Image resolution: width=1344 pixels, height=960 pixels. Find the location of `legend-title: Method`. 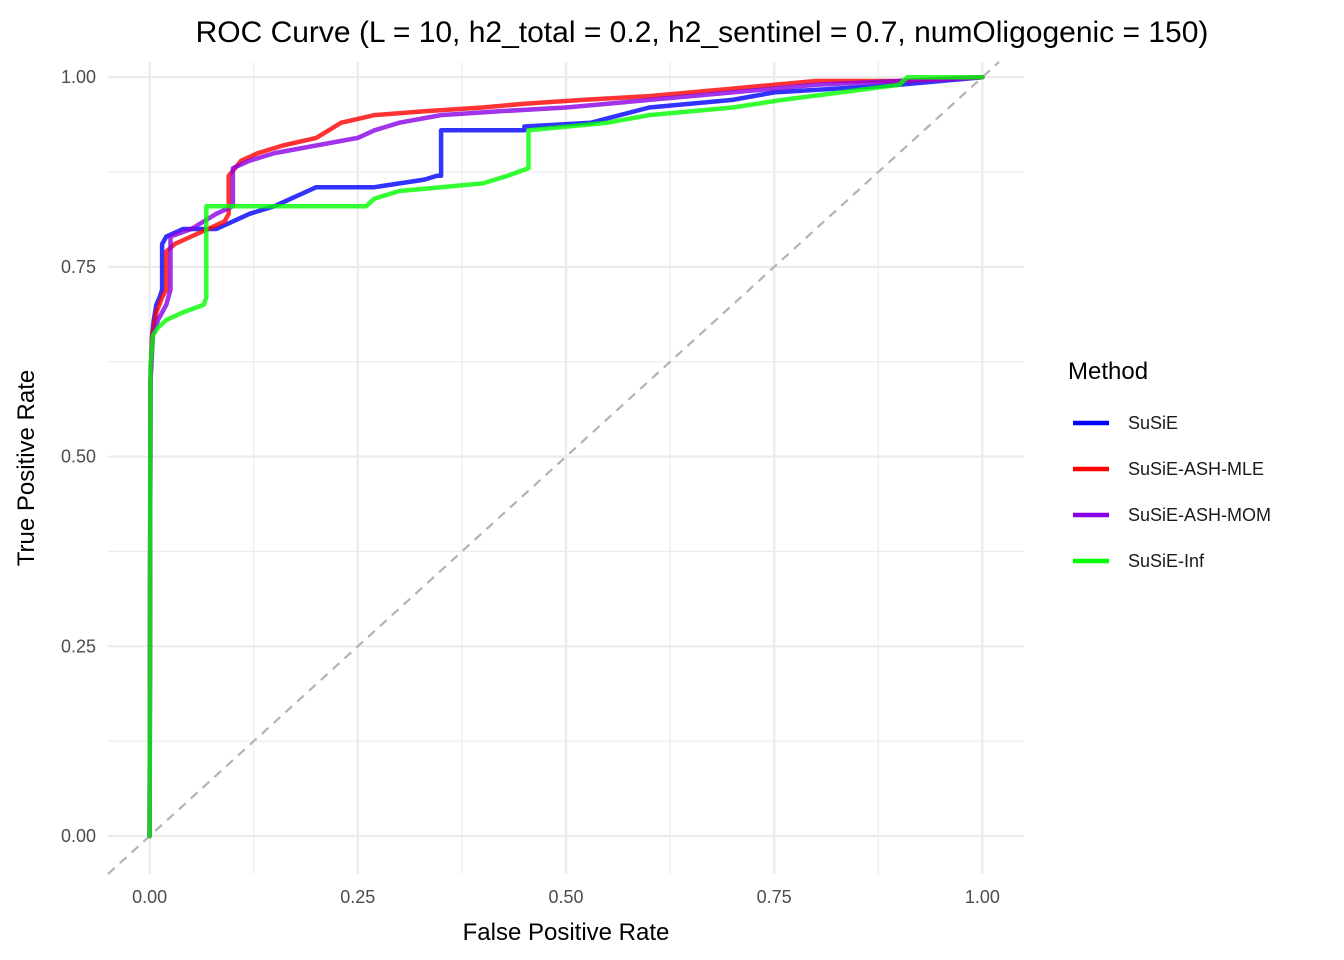

legend-title: Method is located at coordinates (1108, 371).